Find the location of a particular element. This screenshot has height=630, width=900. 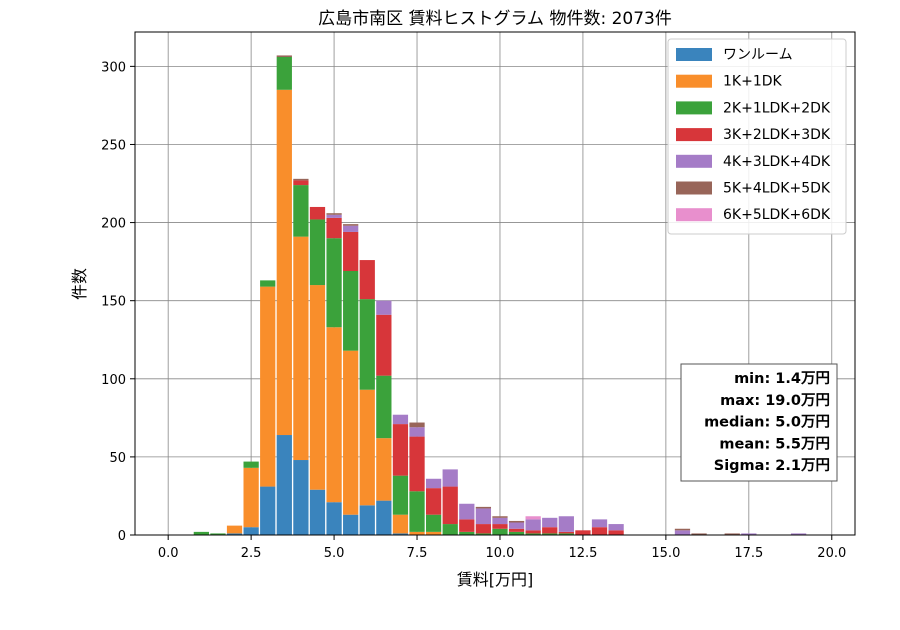

y-tick-label: 250 is located at coordinates (113, 145).